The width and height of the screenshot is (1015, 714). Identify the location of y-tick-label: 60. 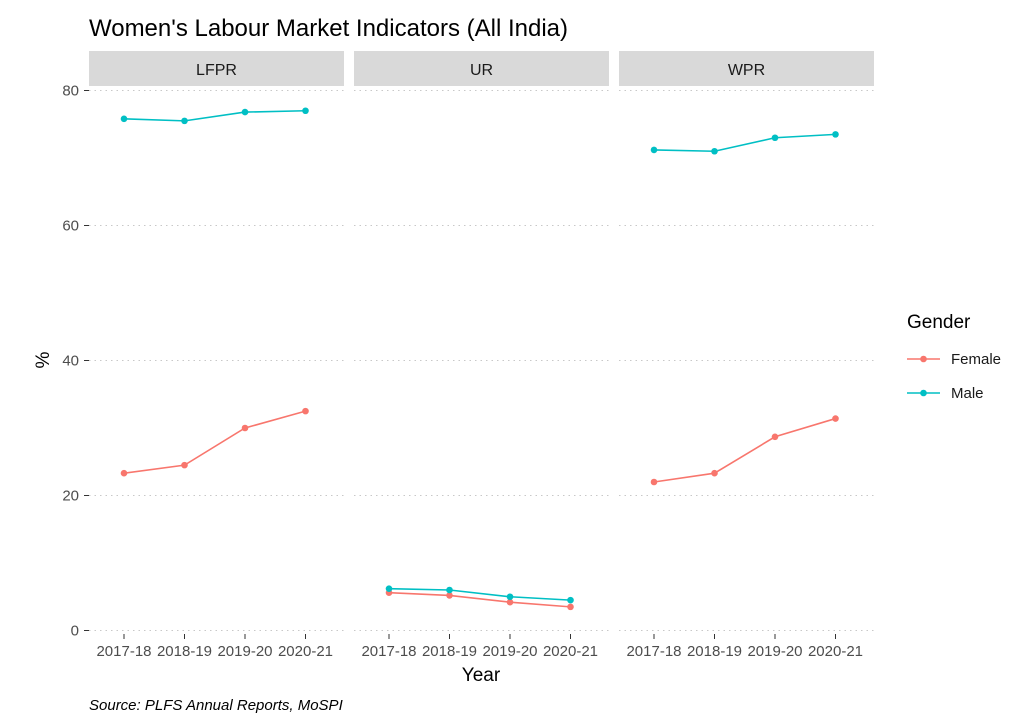
(70, 226).